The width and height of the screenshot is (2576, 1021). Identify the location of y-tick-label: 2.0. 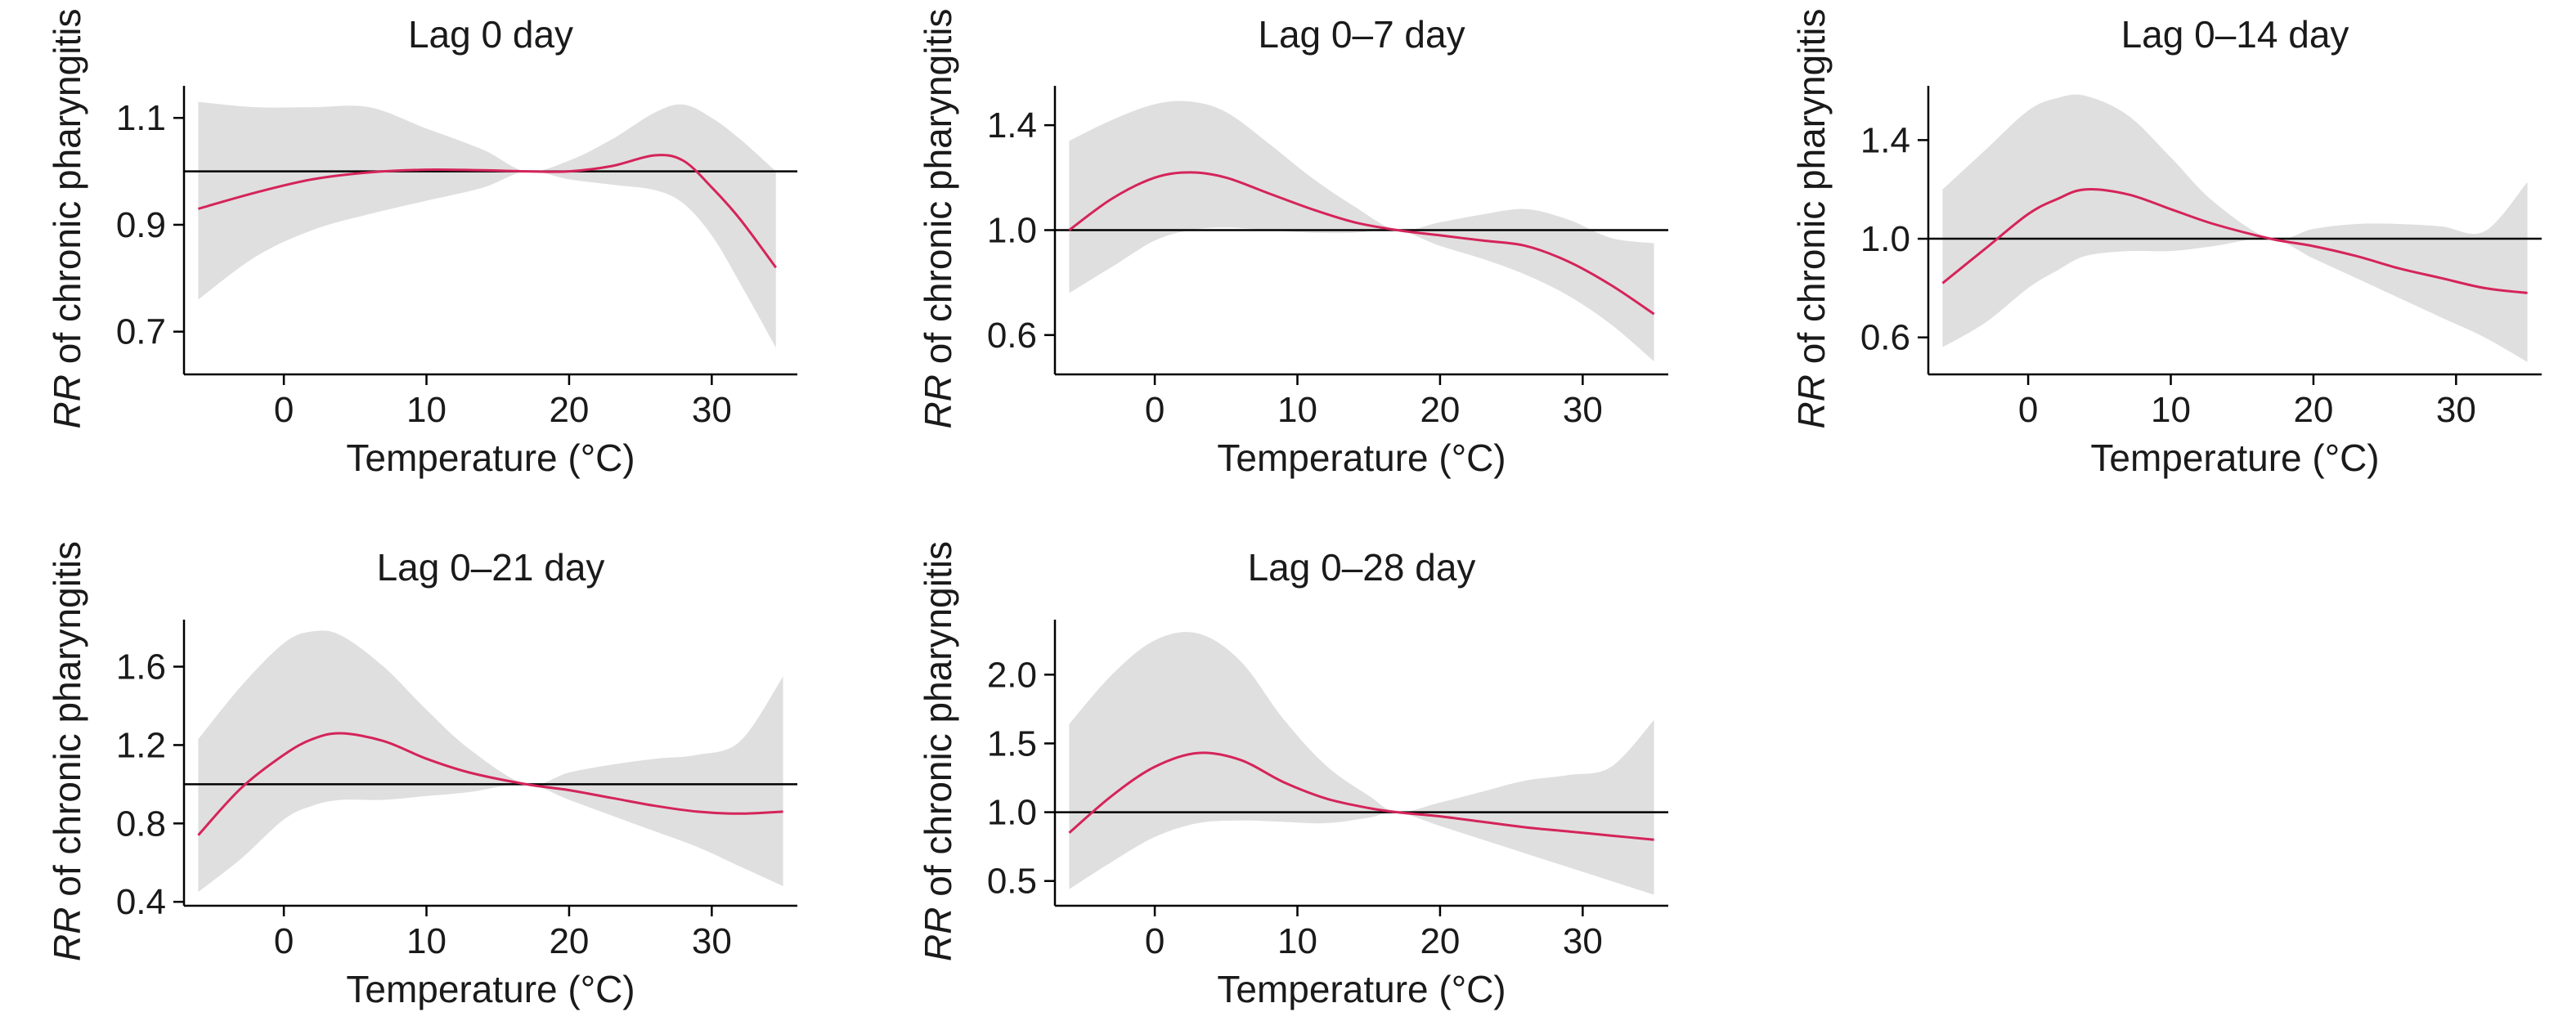
(1012, 675).